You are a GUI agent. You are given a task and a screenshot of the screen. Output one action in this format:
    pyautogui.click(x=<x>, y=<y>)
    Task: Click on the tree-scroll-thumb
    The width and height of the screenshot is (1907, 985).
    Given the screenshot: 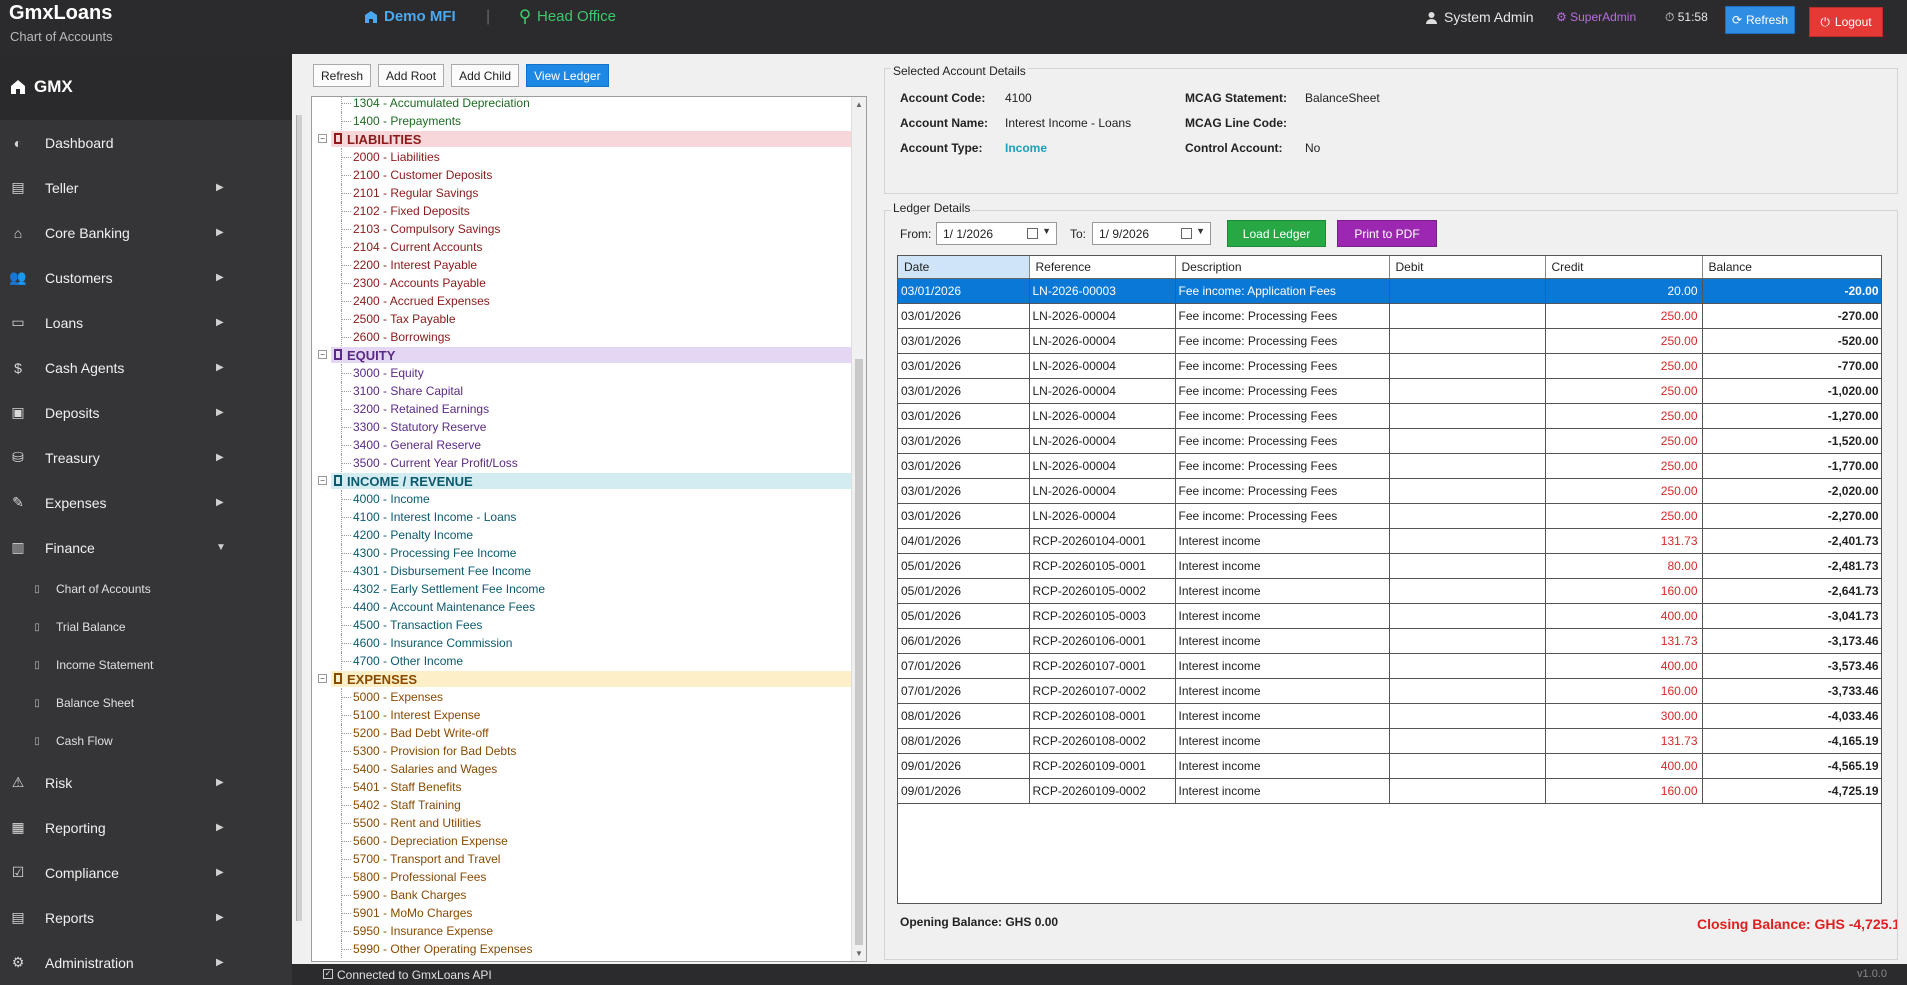 What is the action you would take?
    pyautogui.click(x=859, y=652)
    